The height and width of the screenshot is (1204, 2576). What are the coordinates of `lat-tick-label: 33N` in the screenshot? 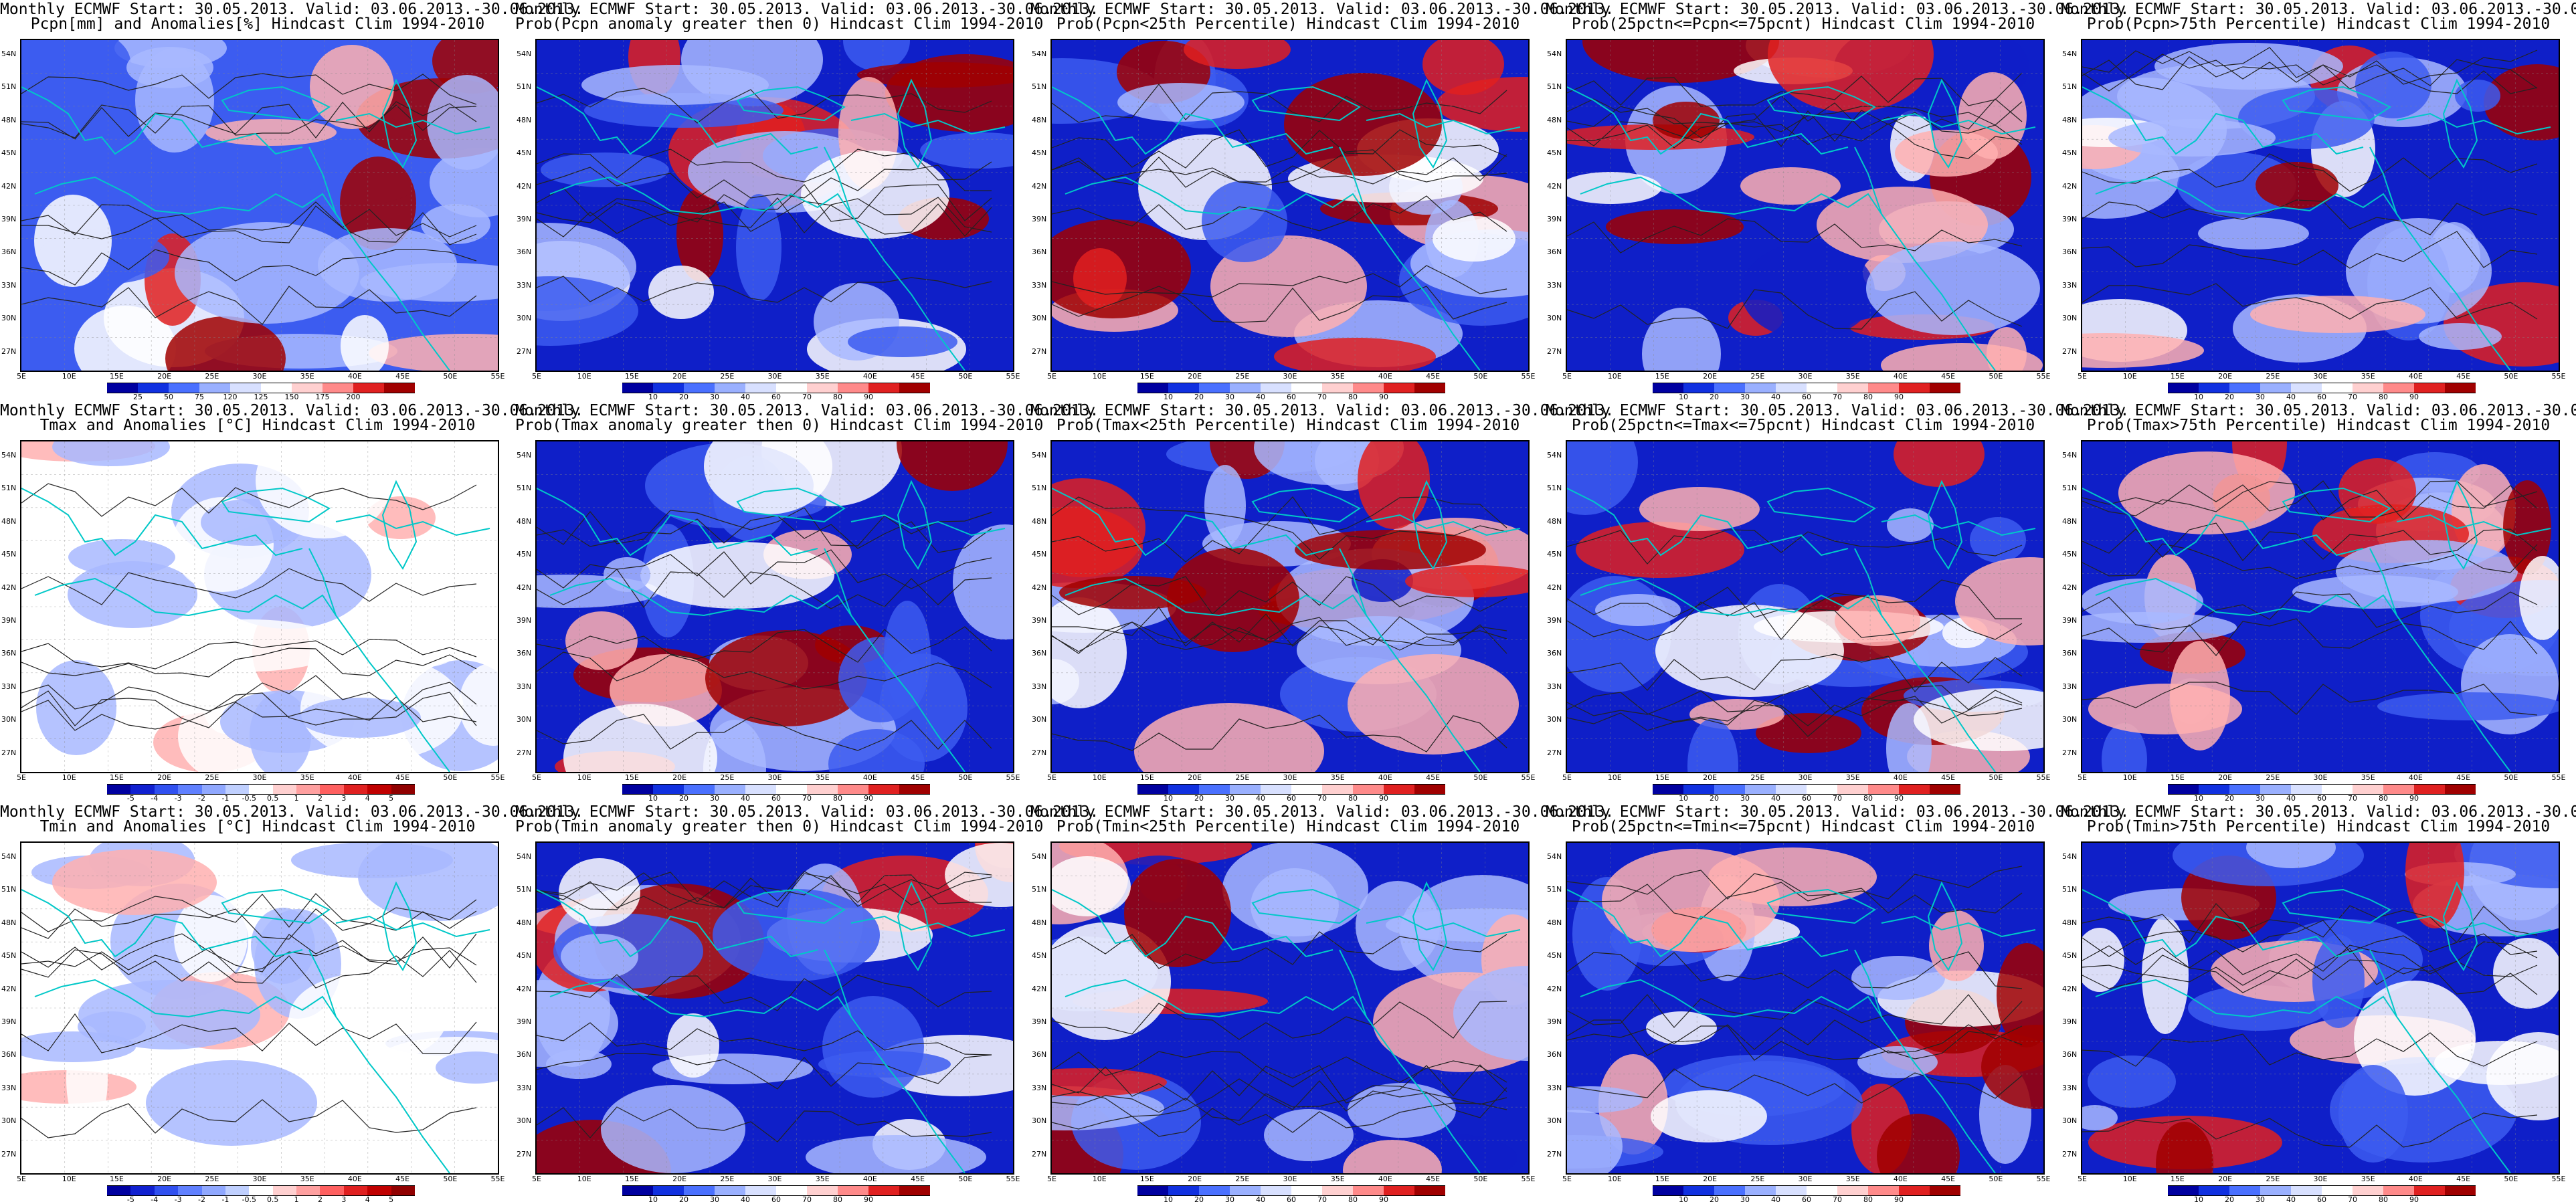 It's located at (1555, 1087).